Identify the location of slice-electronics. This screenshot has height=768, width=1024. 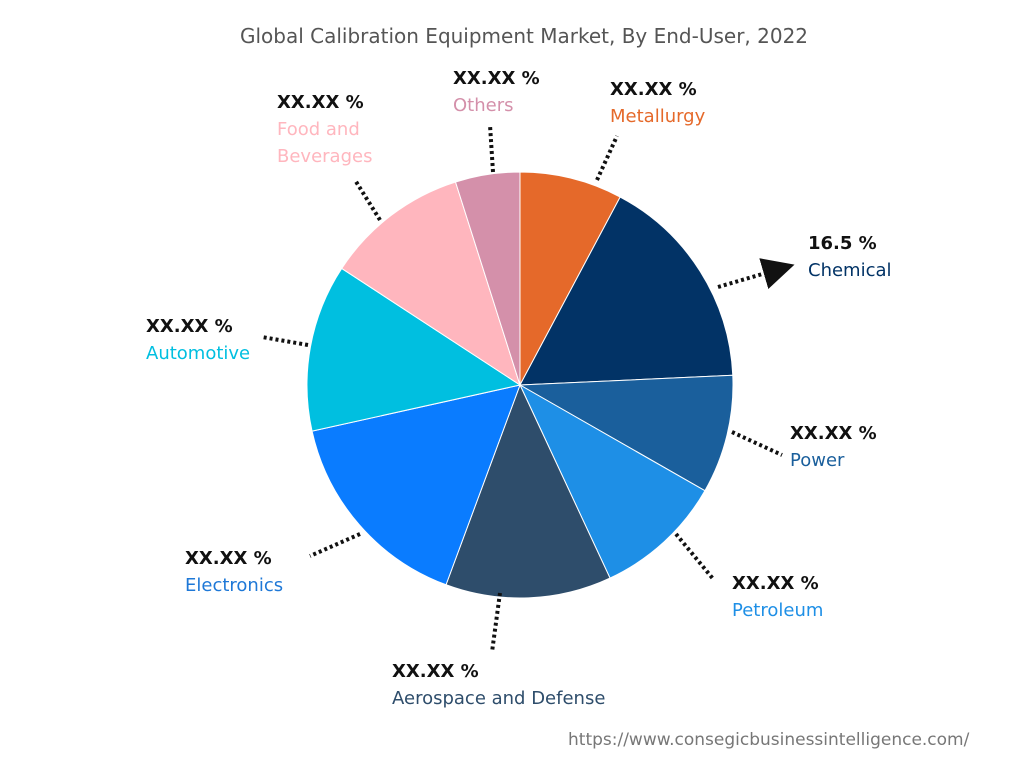
(416, 485).